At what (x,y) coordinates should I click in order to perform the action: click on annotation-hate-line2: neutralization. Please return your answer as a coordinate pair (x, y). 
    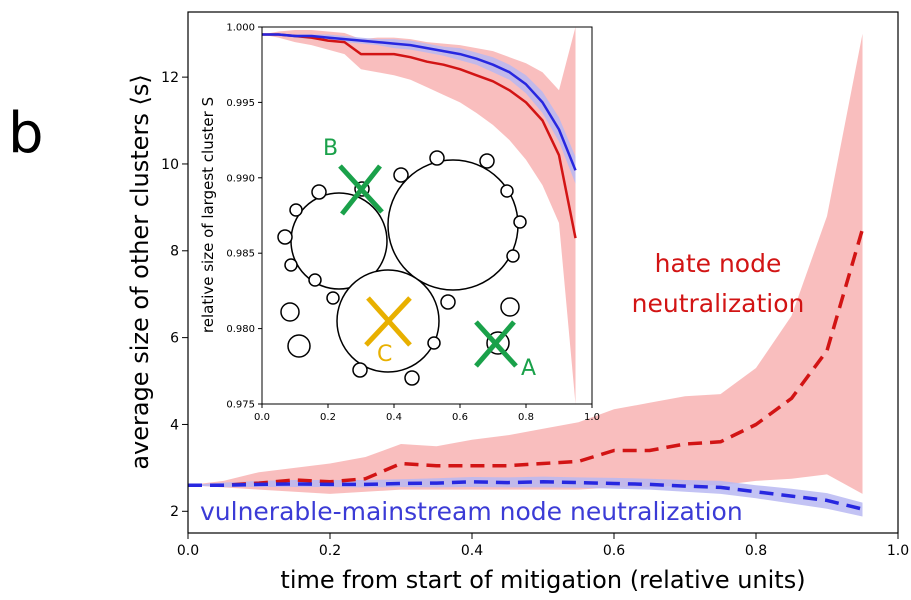
    Looking at the image, I should click on (718, 303).